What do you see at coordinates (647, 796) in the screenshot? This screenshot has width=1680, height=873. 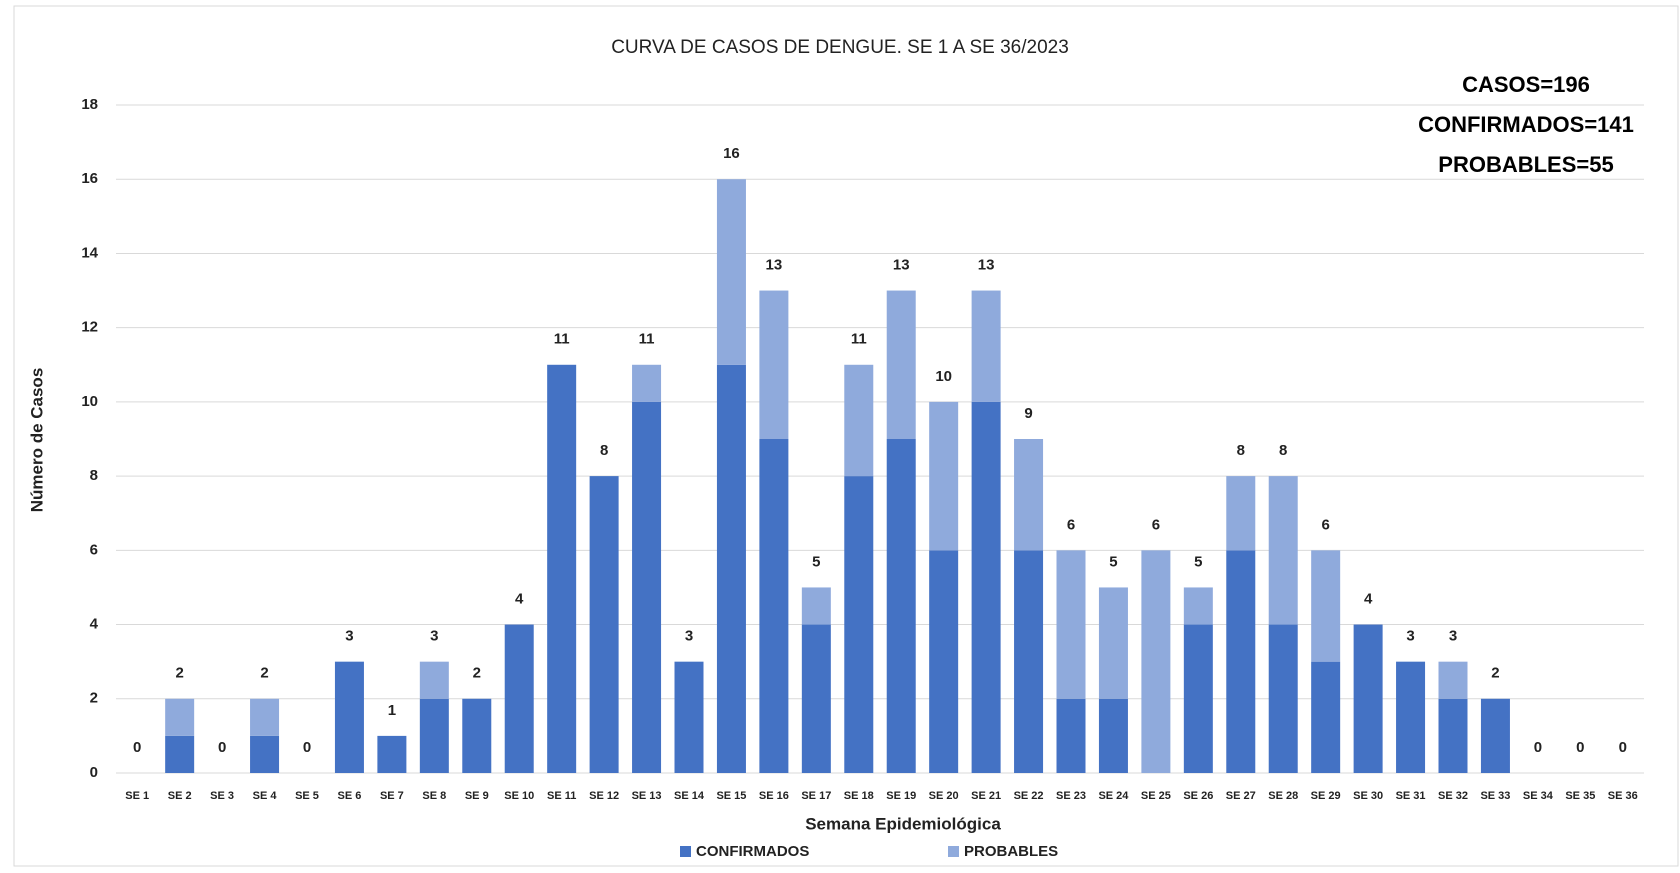 I see `x-tick-label: SE 13` at bounding box center [647, 796].